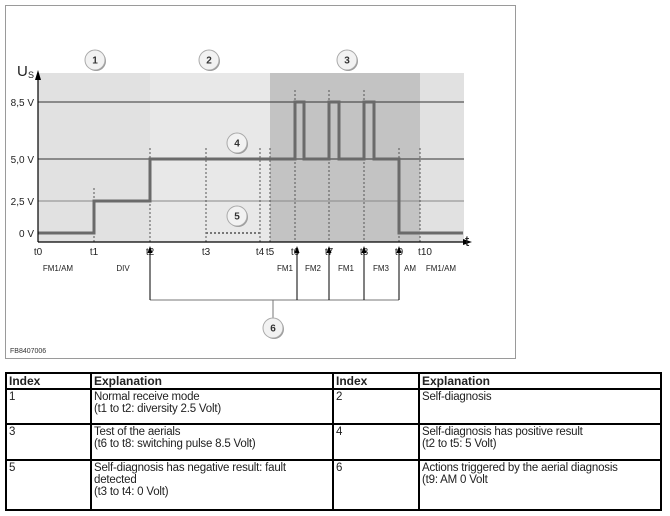 The image size is (670, 516). I want to click on svg-text: 3, so click(347, 61).